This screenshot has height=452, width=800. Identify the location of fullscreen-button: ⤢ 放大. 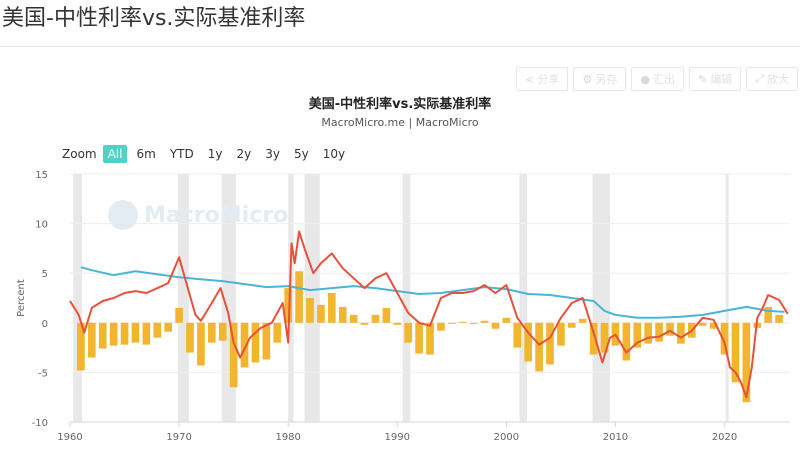
(772, 79).